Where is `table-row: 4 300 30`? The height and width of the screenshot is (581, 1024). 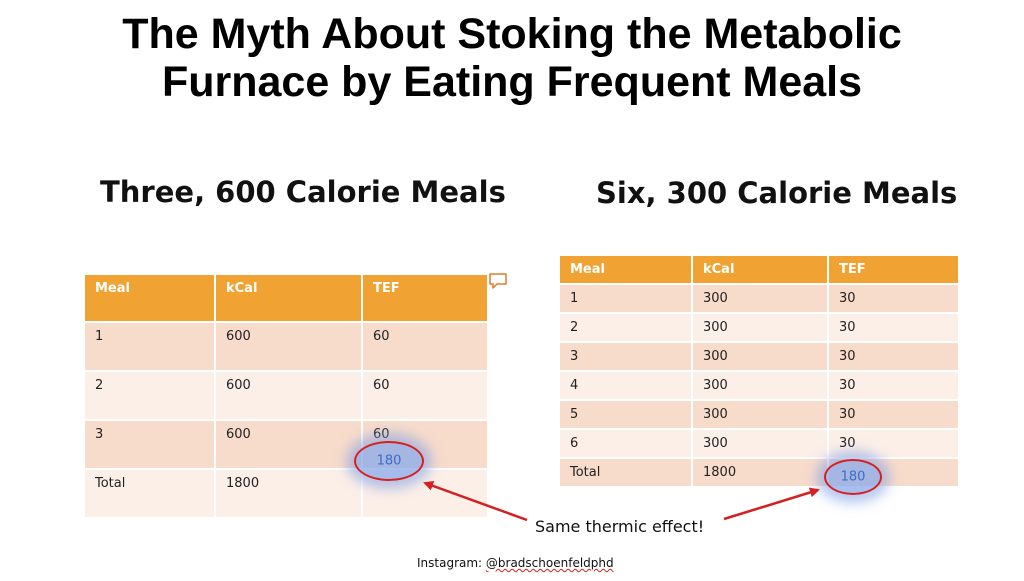
table-row: 4 300 30 is located at coordinates (759, 386).